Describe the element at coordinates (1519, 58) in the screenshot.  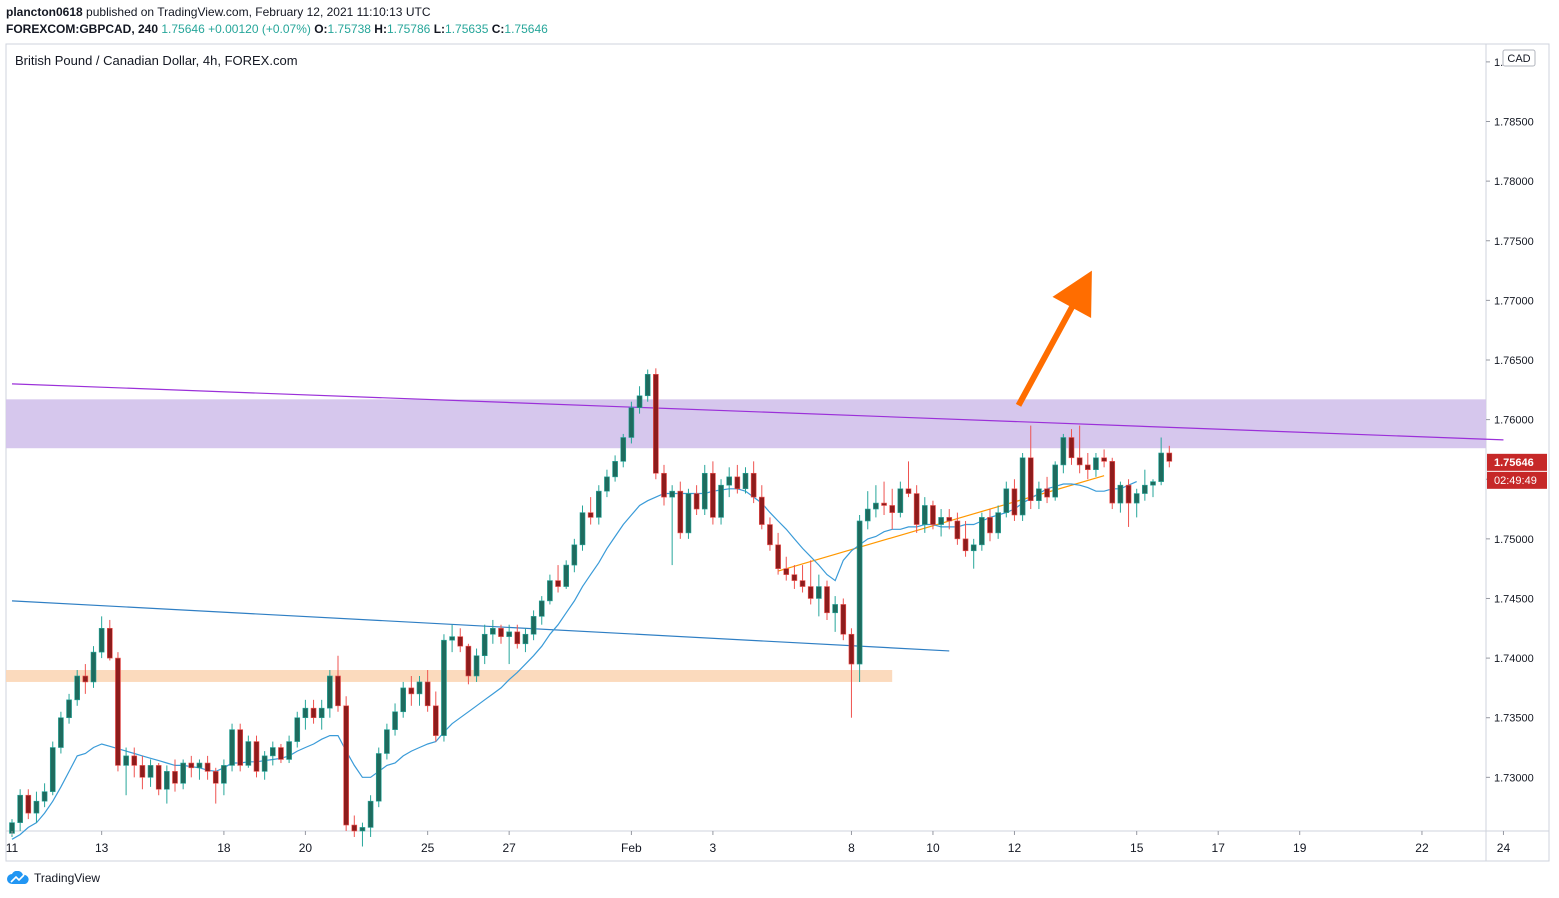
I see `currency-badge` at that location.